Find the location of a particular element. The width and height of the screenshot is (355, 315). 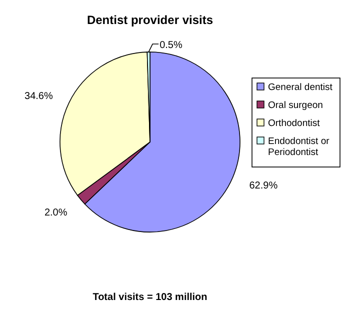

legend-label: Orthodontist is located at coordinates (294, 123).